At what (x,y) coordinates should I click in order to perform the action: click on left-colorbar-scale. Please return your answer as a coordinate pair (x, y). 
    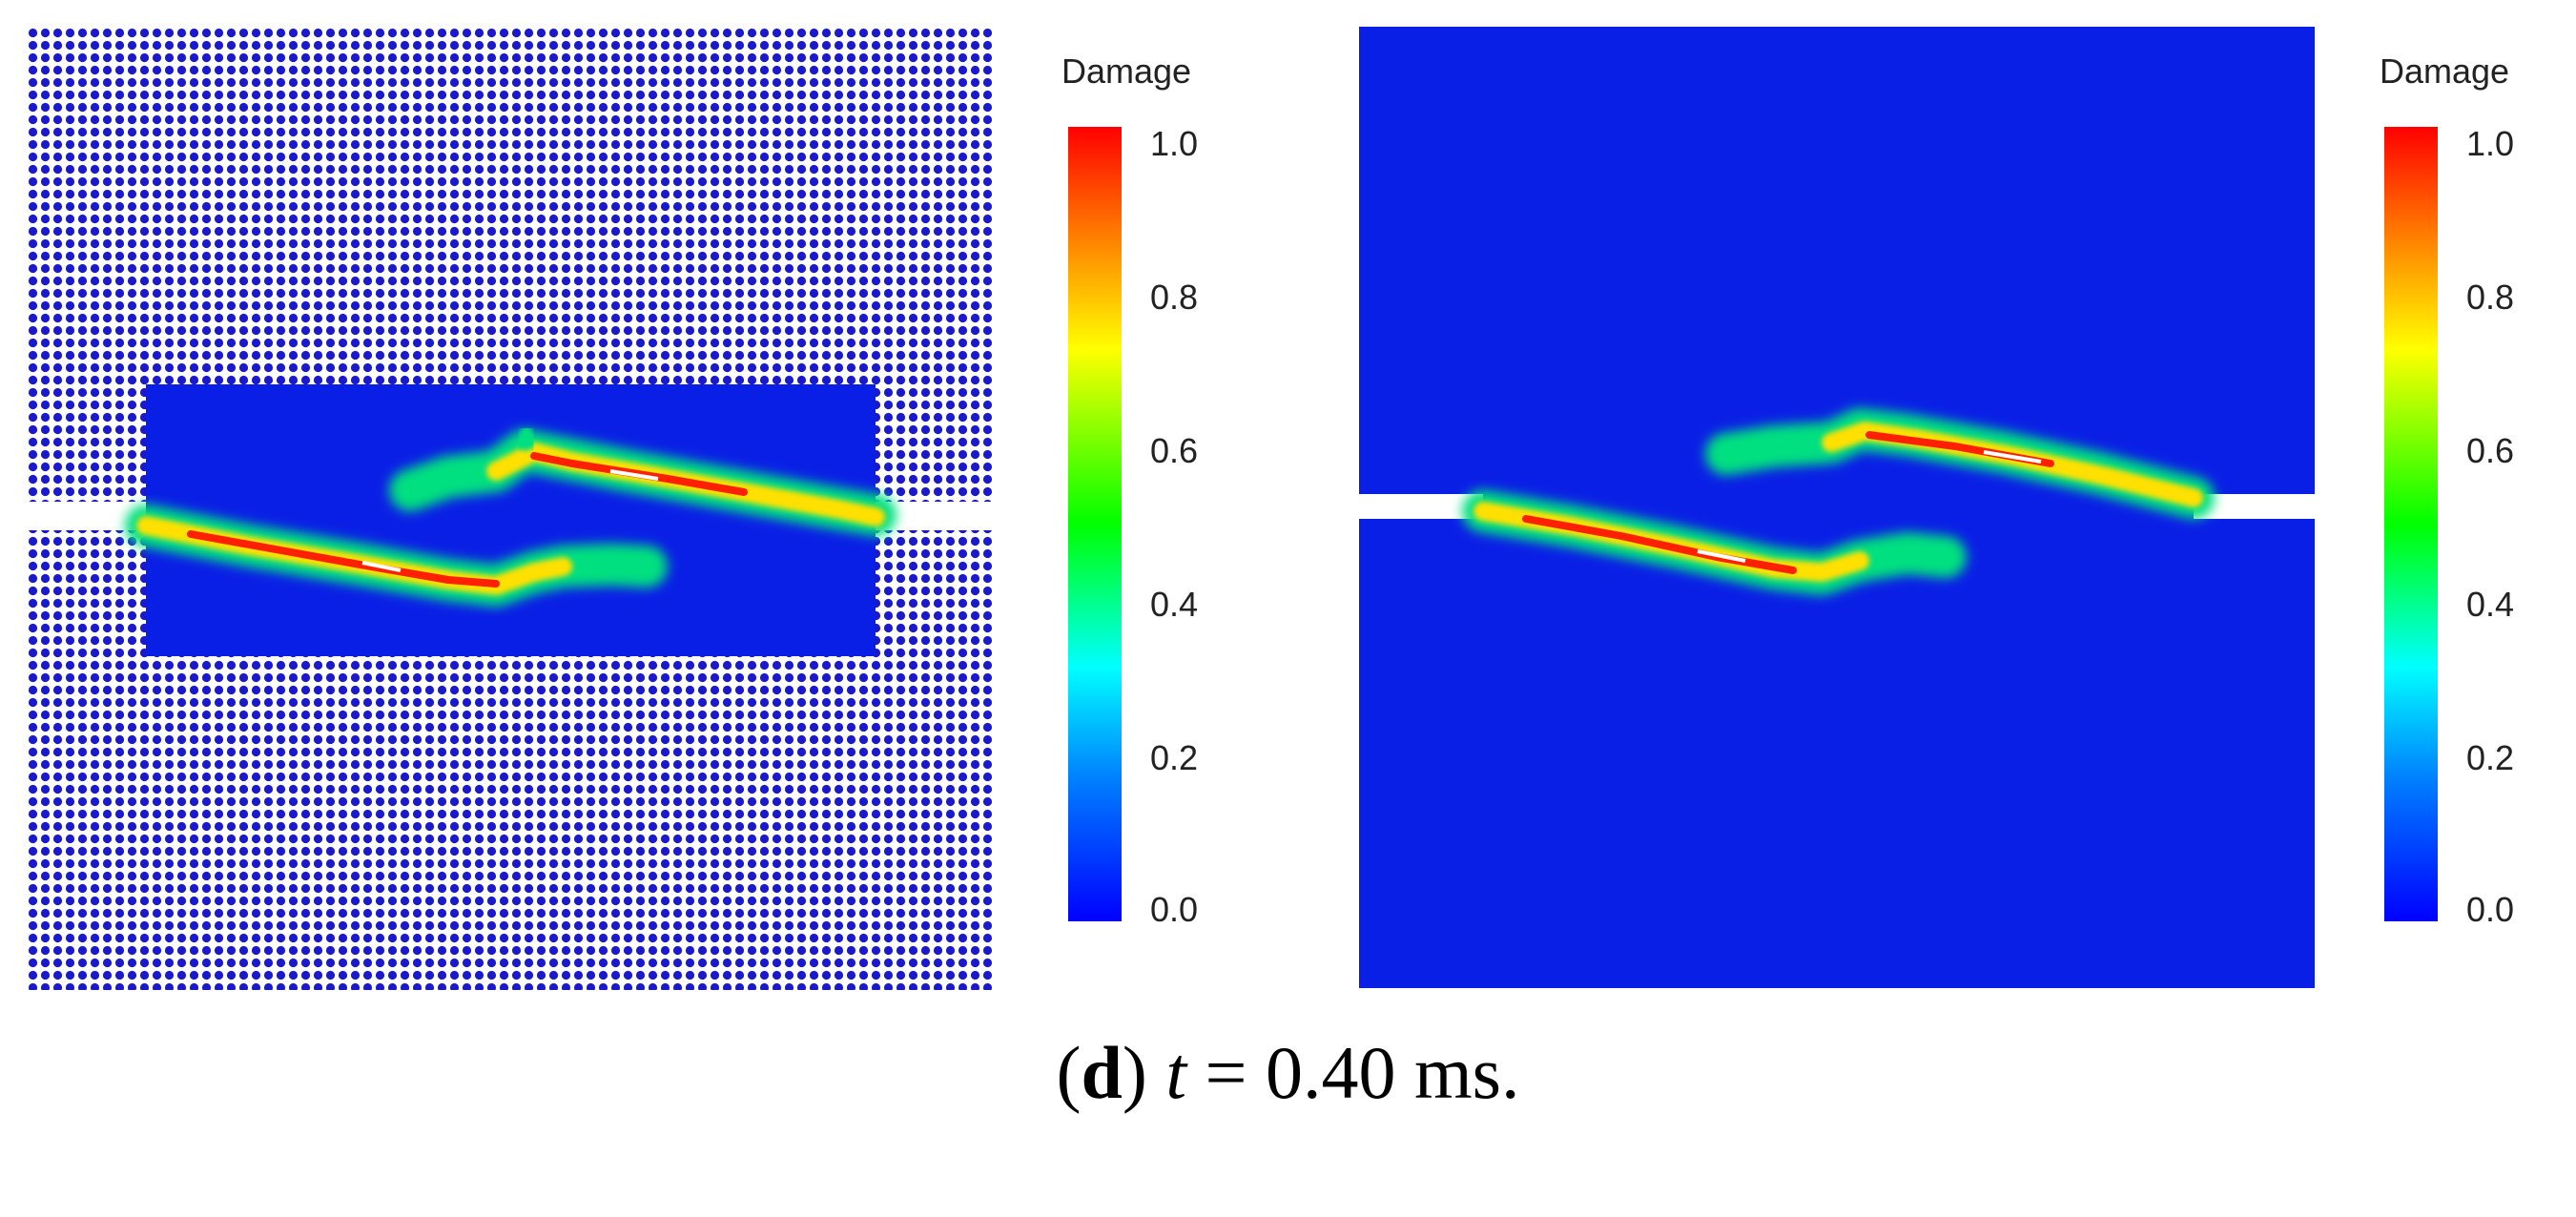
    Looking at the image, I should click on (1095, 524).